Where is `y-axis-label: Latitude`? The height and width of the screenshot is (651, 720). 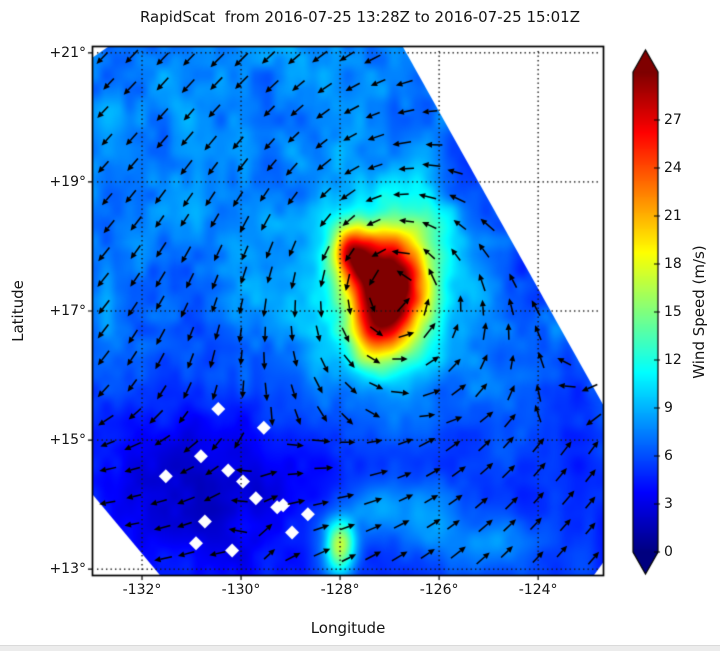 y-axis-label: Latitude is located at coordinates (18, 311).